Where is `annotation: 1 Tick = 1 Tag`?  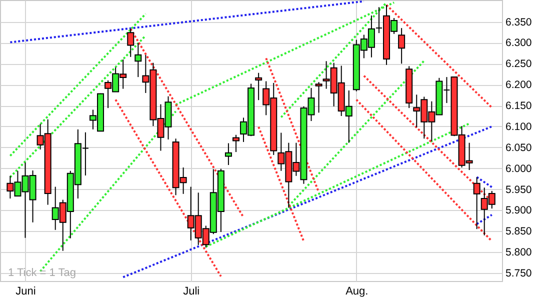
annotation: 1 Tick = 1 Tag is located at coordinates (42, 273).